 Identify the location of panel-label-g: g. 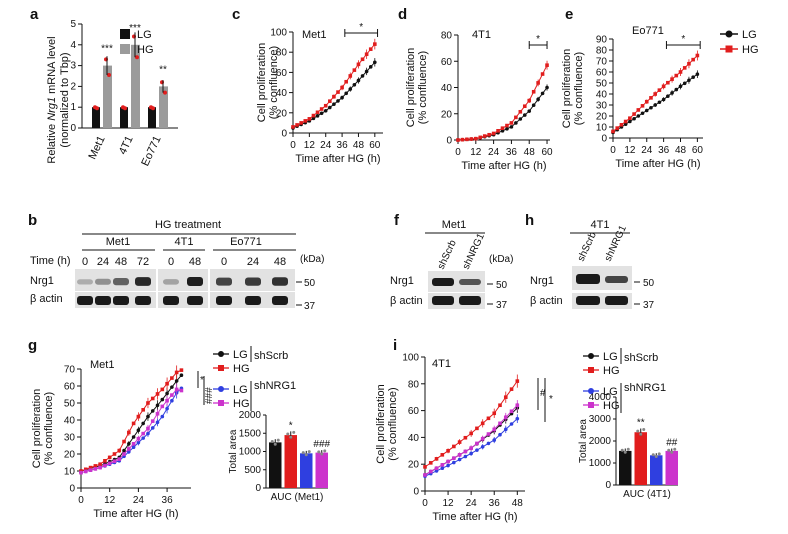
(32, 345).